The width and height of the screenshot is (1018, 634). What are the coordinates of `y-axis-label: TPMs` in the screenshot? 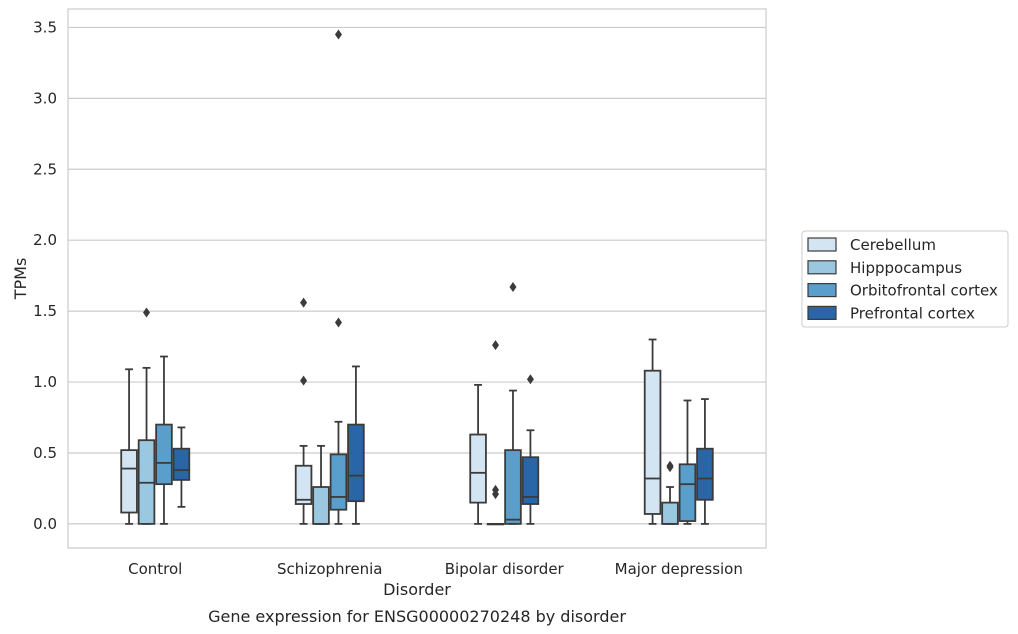 It's located at (20, 279).